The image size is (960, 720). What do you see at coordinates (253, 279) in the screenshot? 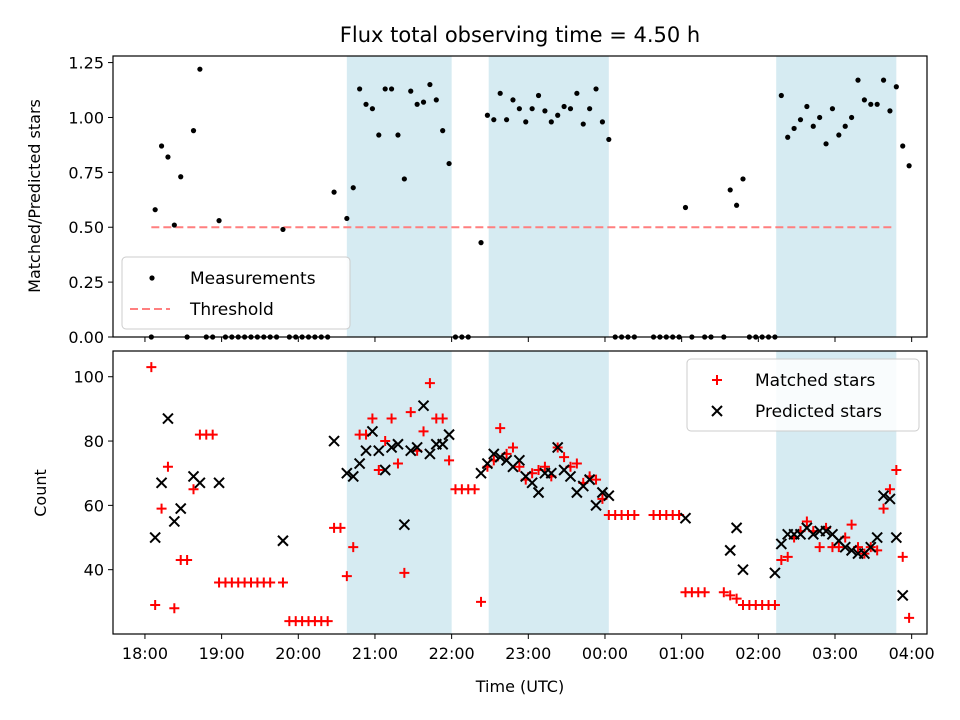
I see `legend-label: Measurements` at bounding box center [253, 279].